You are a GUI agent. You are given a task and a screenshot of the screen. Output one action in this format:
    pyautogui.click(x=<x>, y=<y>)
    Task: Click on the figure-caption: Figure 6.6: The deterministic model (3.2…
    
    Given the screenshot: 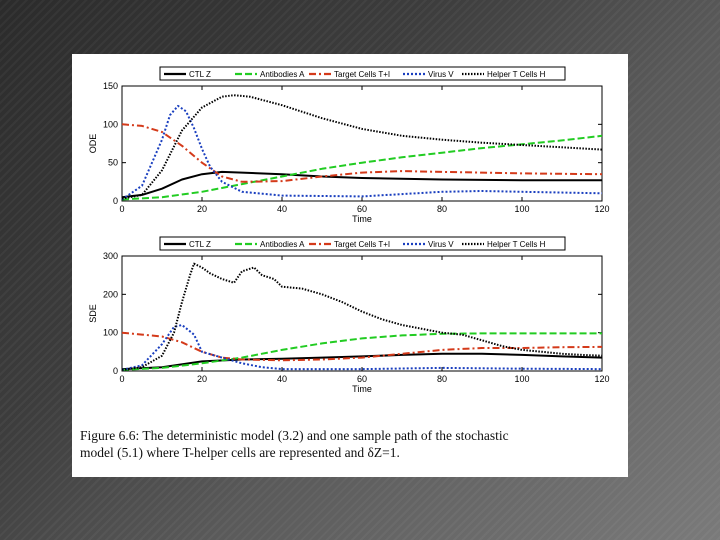 What is the action you would take?
    pyautogui.click(x=350, y=444)
    